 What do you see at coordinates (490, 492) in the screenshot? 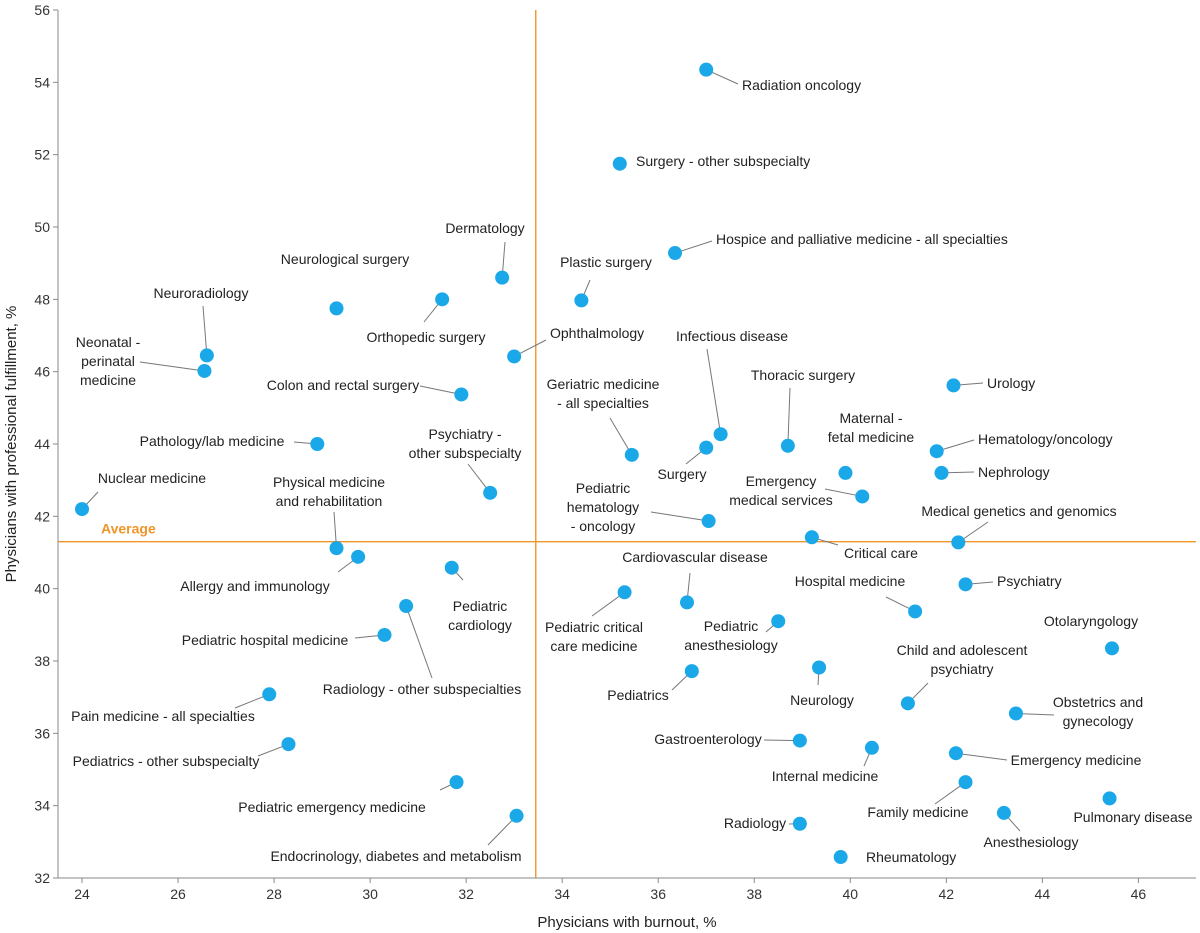
I see `point-psychiatry-other-subspecialty` at bounding box center [490, 492].